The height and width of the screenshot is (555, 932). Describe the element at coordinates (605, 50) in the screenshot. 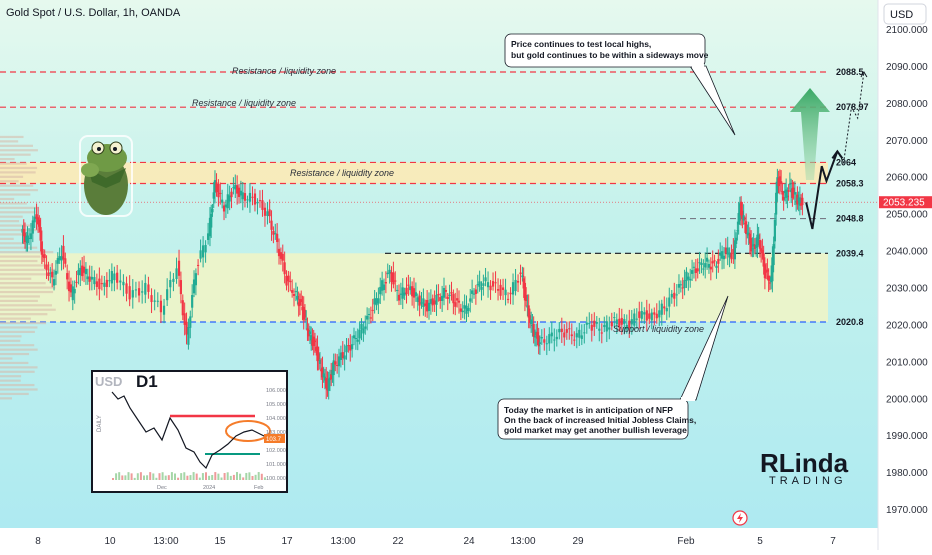

I see `callout-top-box` at that location.